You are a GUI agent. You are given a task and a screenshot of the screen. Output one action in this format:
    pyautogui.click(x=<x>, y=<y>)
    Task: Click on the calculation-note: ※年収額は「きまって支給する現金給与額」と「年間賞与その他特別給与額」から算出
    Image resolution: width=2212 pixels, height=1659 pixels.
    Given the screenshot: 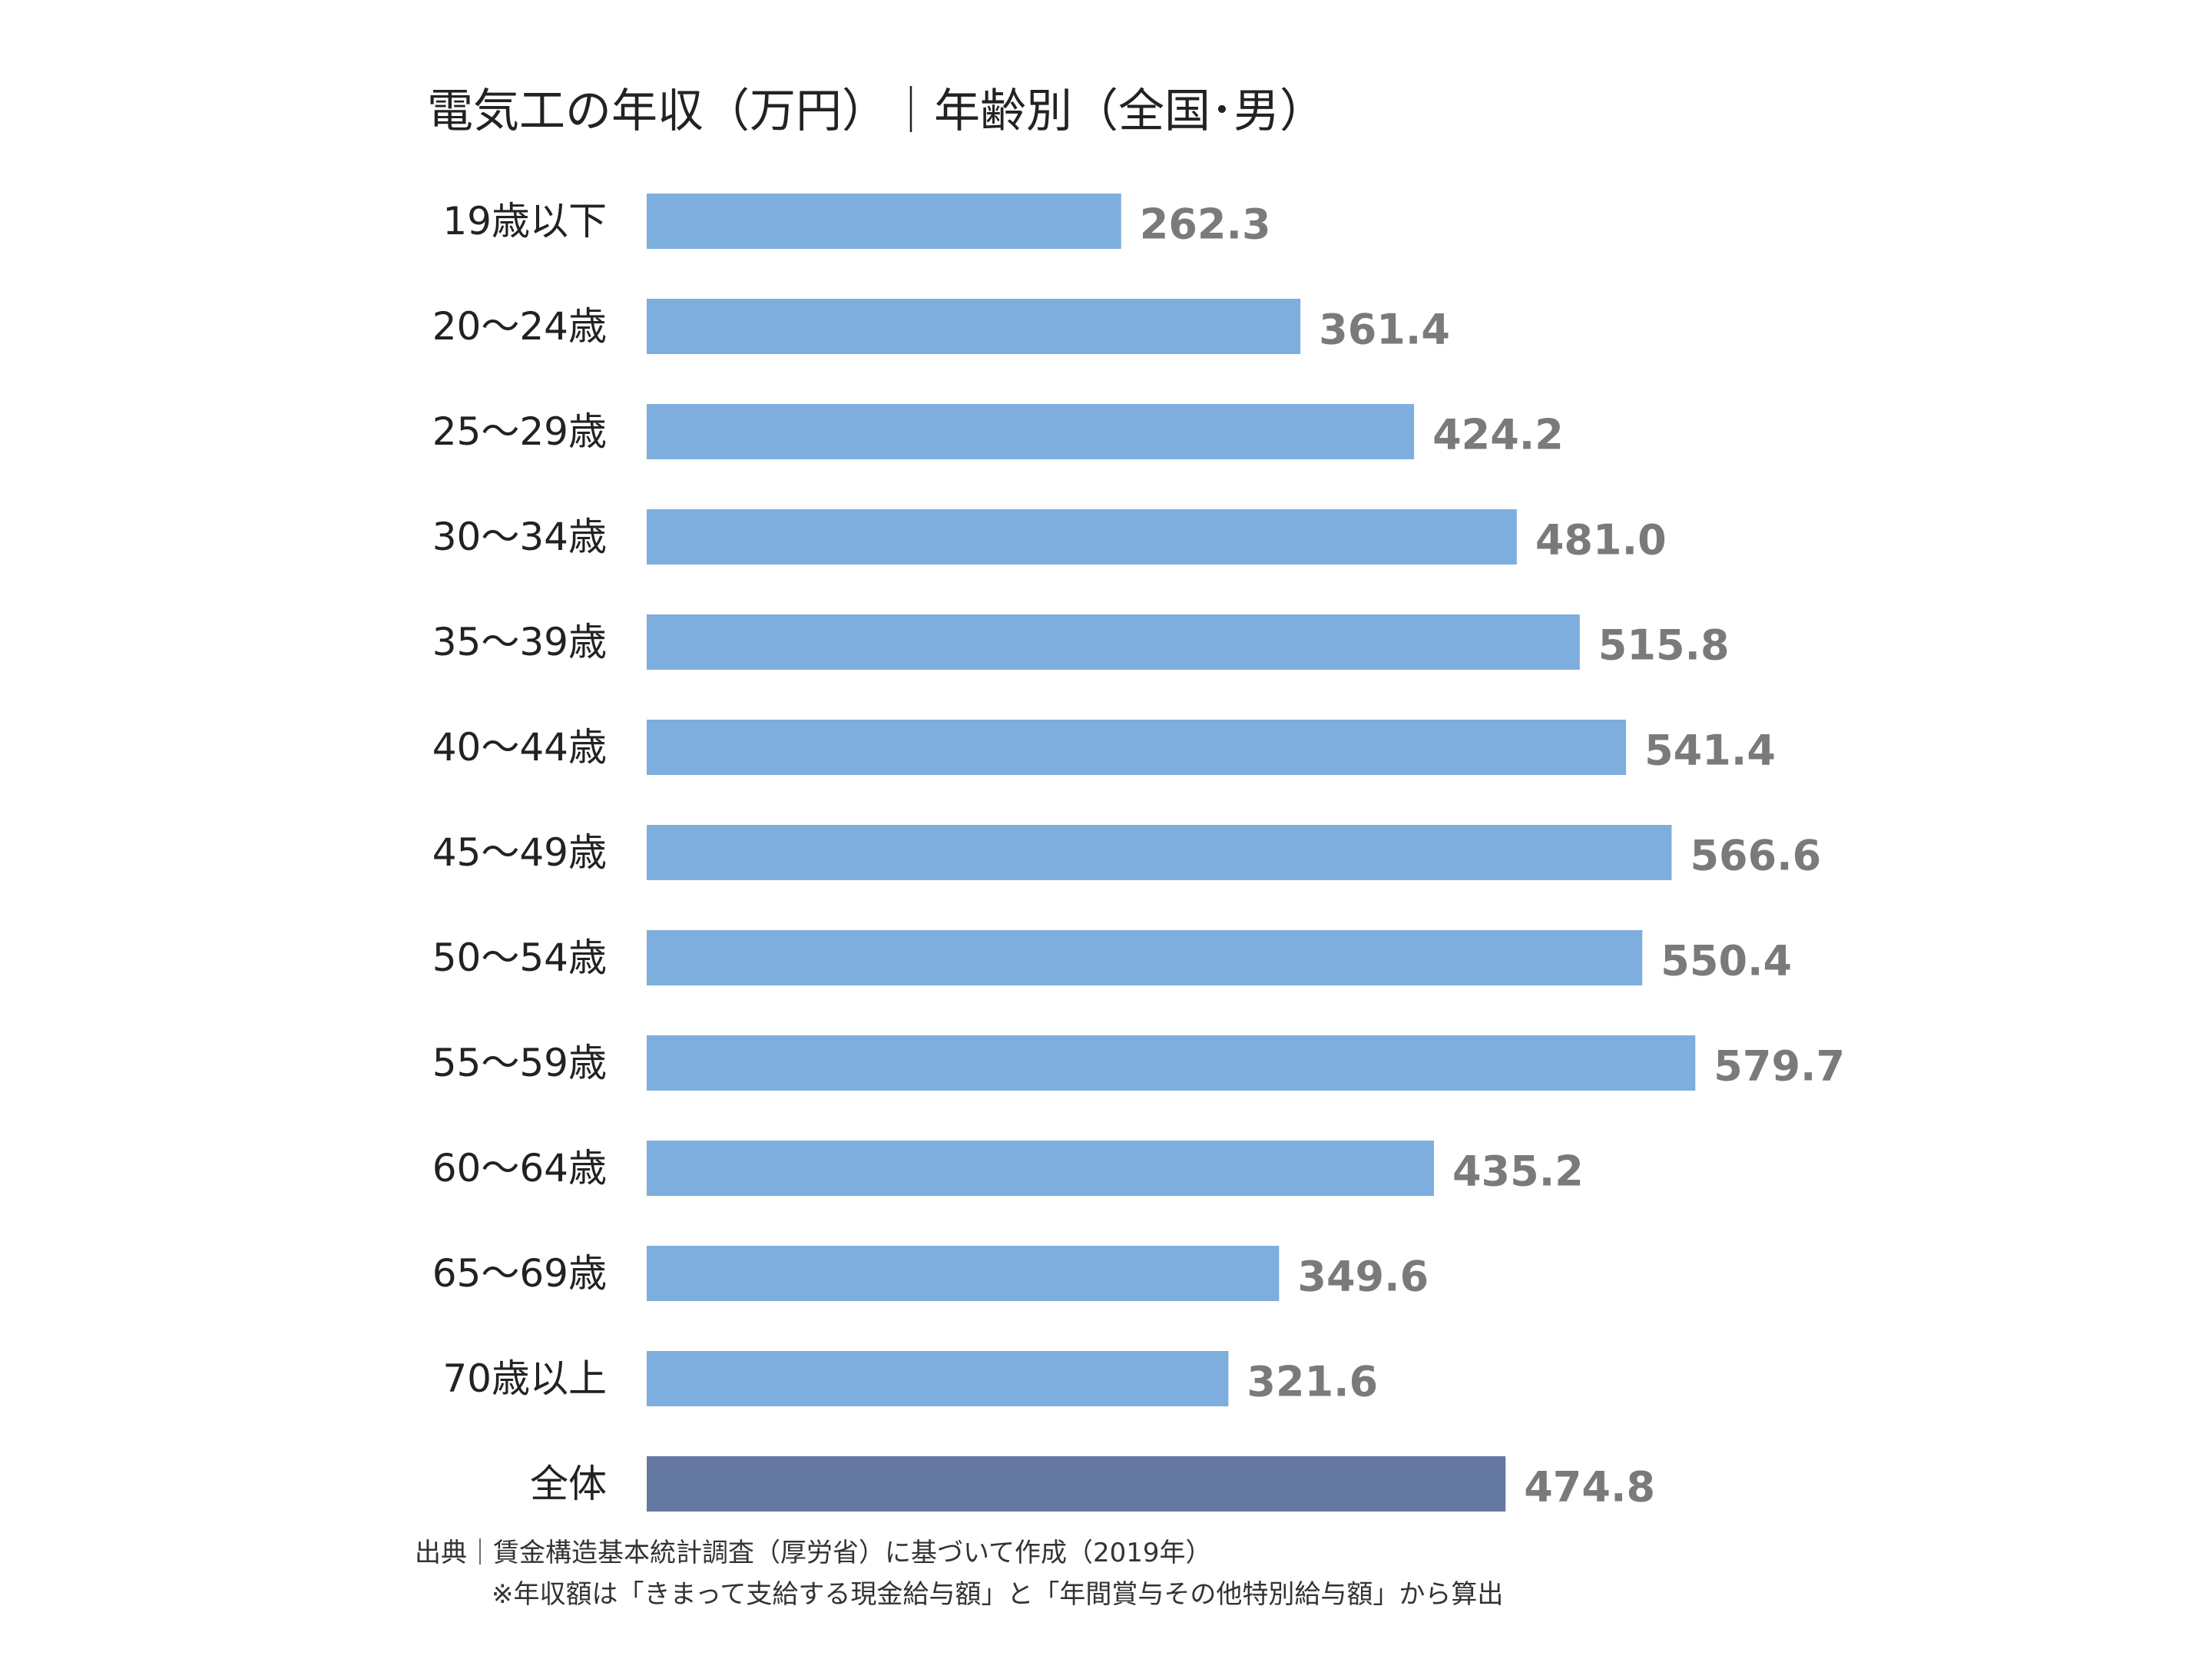 What is the action you would take?
    pyautogui.click(x=998, y=1594)
    